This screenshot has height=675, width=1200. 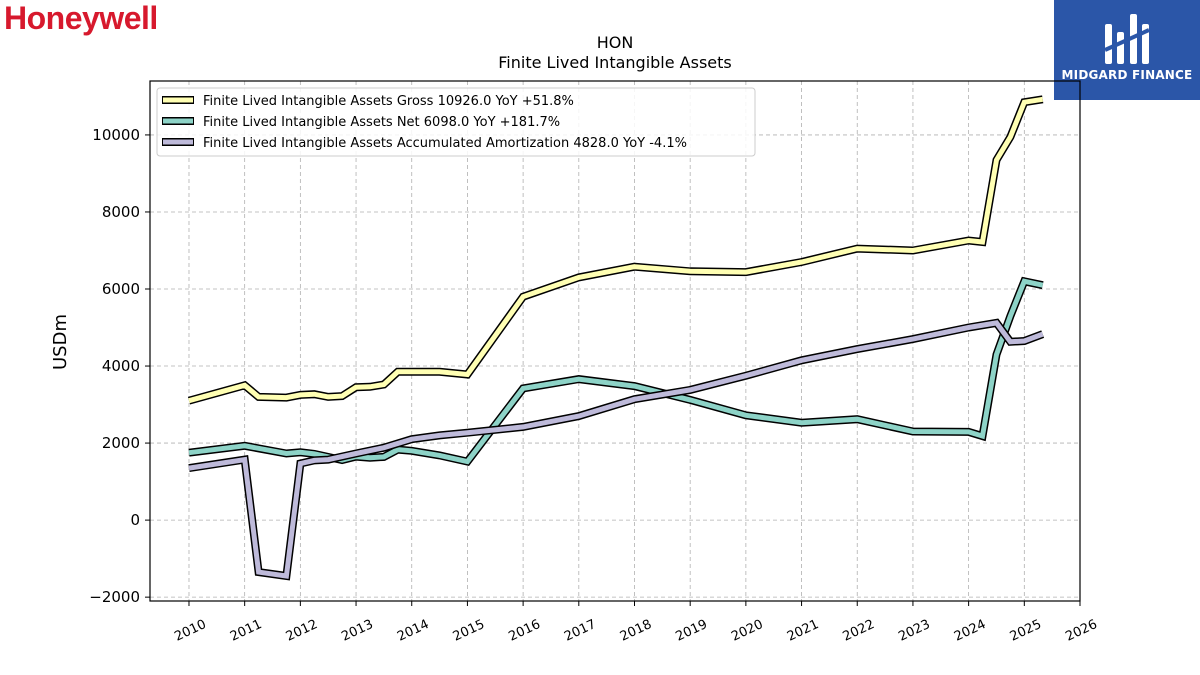 I want to click on y-axis-ticks: −2000 0 2000 4000 6000 8000 10000, so click(x=119, y=366).